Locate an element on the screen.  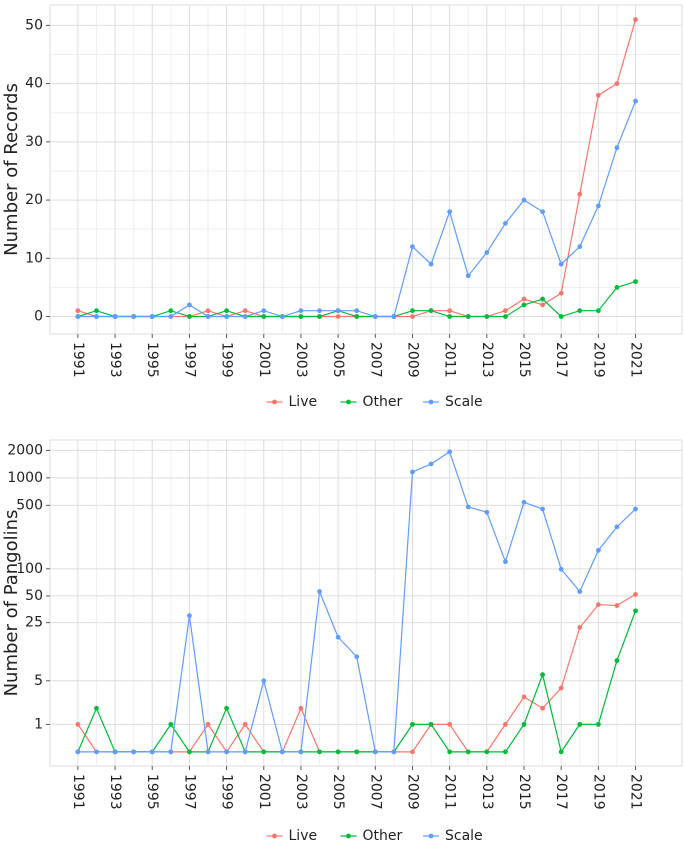
x-tick-label: 2021 is located at coordinates (636, 360).